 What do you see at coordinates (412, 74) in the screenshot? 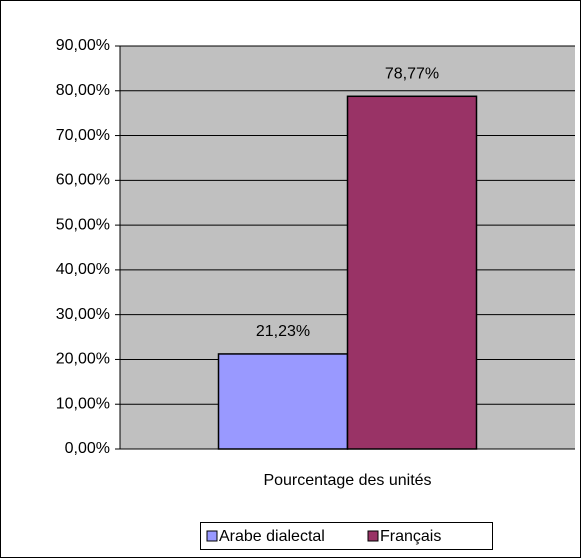
I see `data-label: 78,77%` at bounding box center [412, 74].